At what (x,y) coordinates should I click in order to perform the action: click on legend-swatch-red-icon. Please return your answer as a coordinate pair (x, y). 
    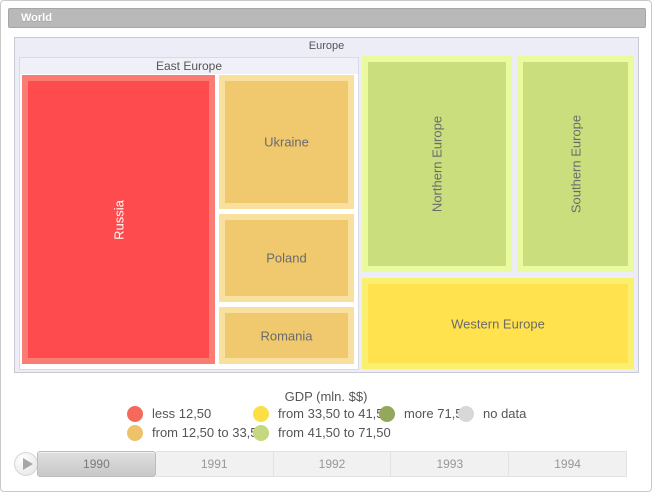
    Looking at the image, I should click on (135, 413).